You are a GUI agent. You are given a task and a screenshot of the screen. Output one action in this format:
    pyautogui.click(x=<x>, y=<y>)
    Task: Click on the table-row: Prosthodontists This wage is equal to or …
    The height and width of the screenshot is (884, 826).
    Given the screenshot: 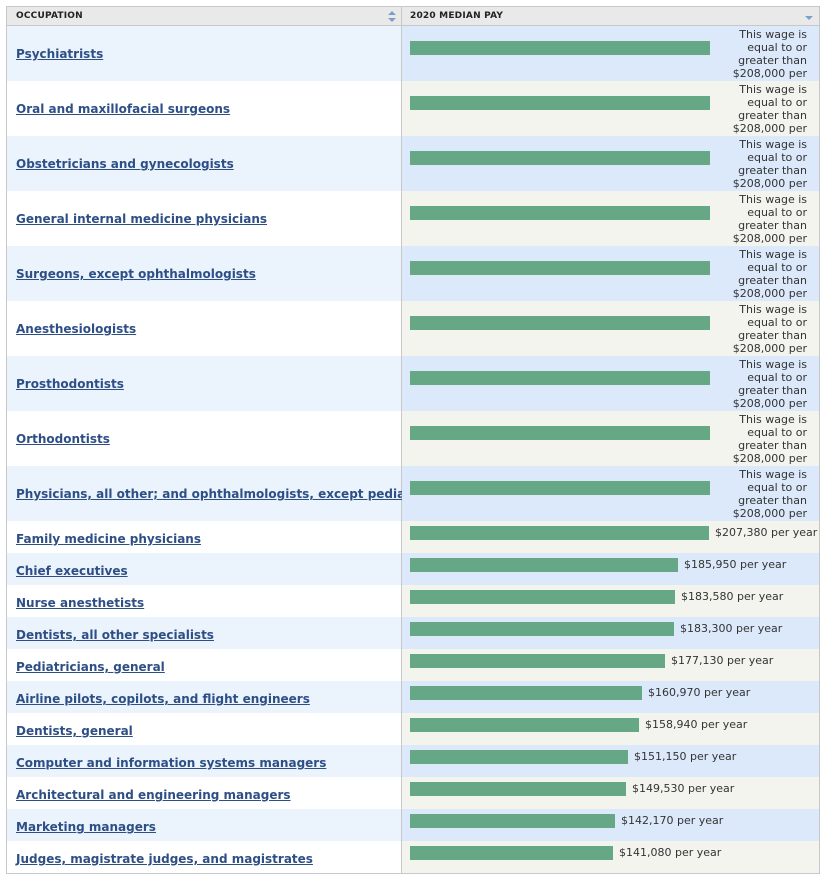 What is the action you would take?
    pyautogui.click(x=413, y=389)
    